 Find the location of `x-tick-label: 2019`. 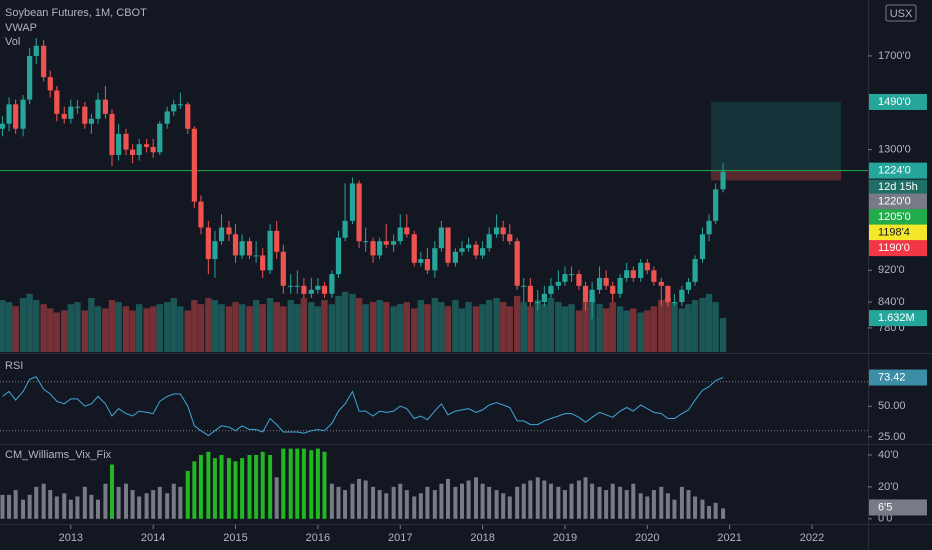

x-tick-label: 2019 is located at coordinates (565, 538).